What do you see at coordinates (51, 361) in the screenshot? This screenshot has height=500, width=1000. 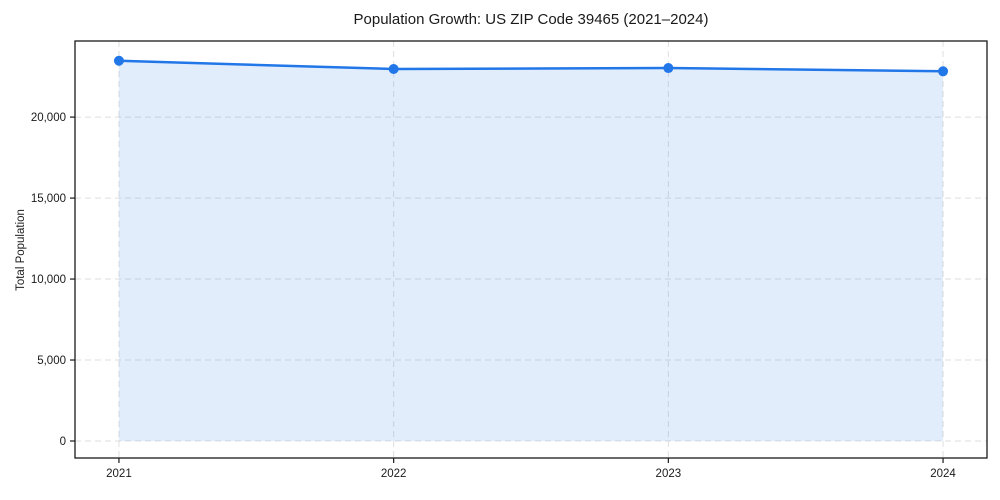 I see `y-tick-label: 5,000` at bounding box center [51, 361].